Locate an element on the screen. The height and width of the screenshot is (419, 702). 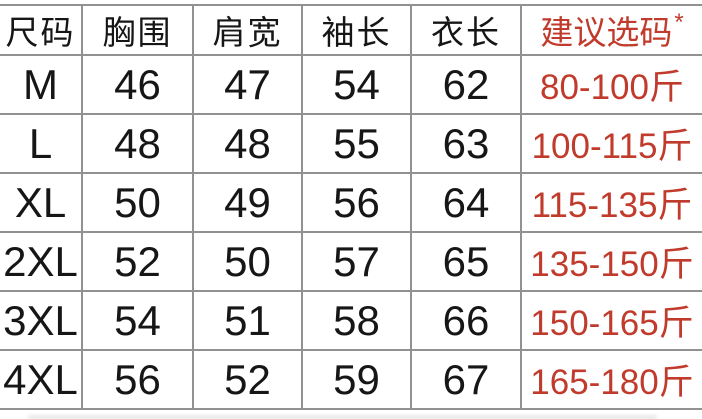
sleeve-cell: 54 is located at coordinates (356, 84).